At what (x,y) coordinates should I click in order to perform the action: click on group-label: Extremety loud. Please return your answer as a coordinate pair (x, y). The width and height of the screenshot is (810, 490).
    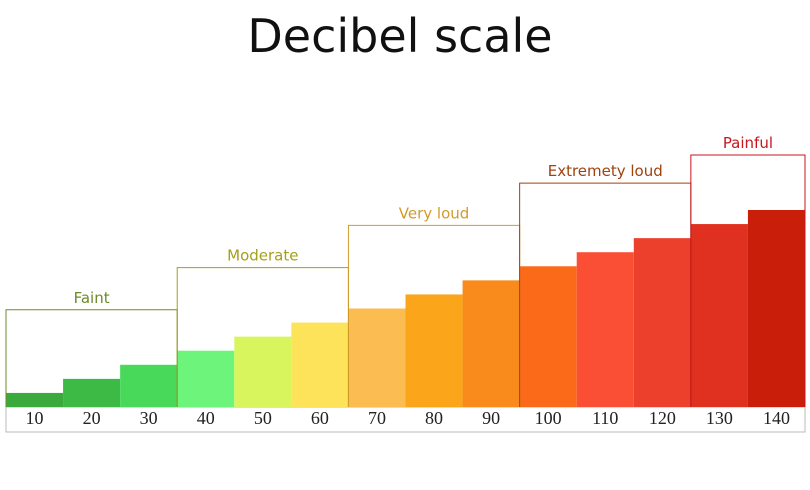
    Looking at the image, I should click on (605, 171).